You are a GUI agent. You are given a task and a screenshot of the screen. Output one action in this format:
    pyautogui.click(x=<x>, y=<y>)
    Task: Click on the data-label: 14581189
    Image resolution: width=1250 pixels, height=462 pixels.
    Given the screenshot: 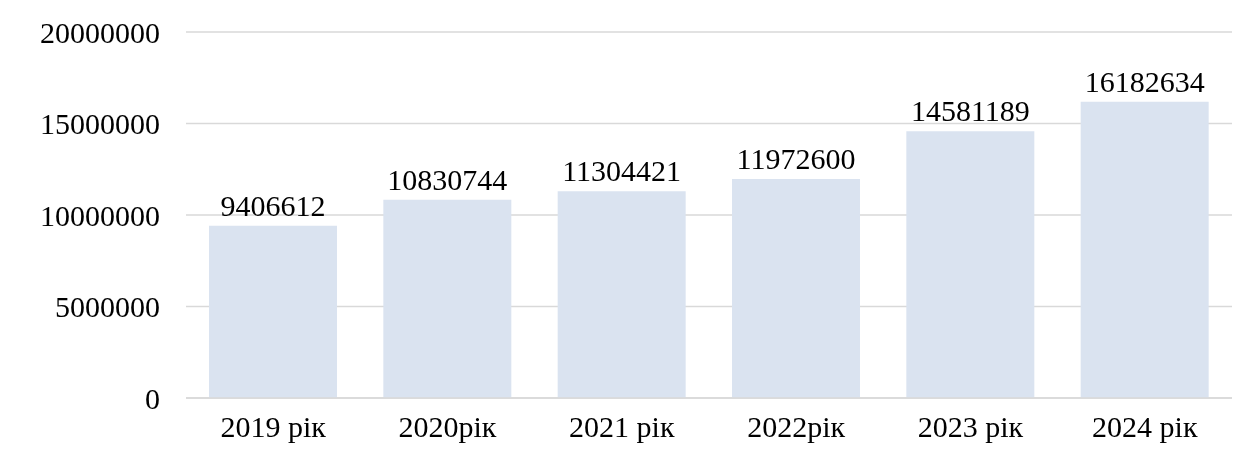 What is the action you would take?
    pyautogui.click(x=970, y=111)
    